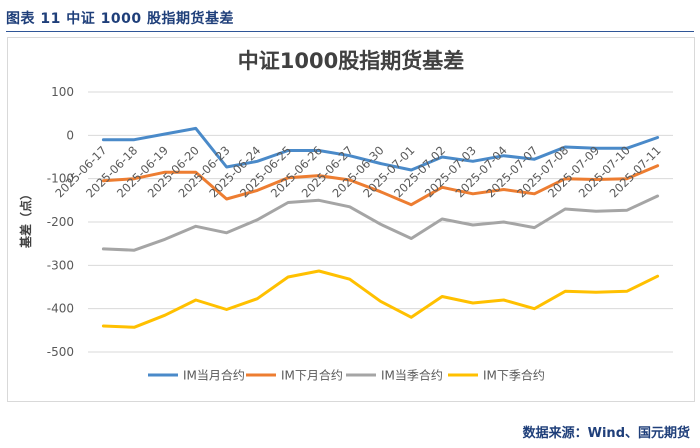  Describe the element at coordinates (346, 375) in the screenshot. I see `legend: IM当月合约 IM下月合约 IM当季合约 IM下季合约` at that location.